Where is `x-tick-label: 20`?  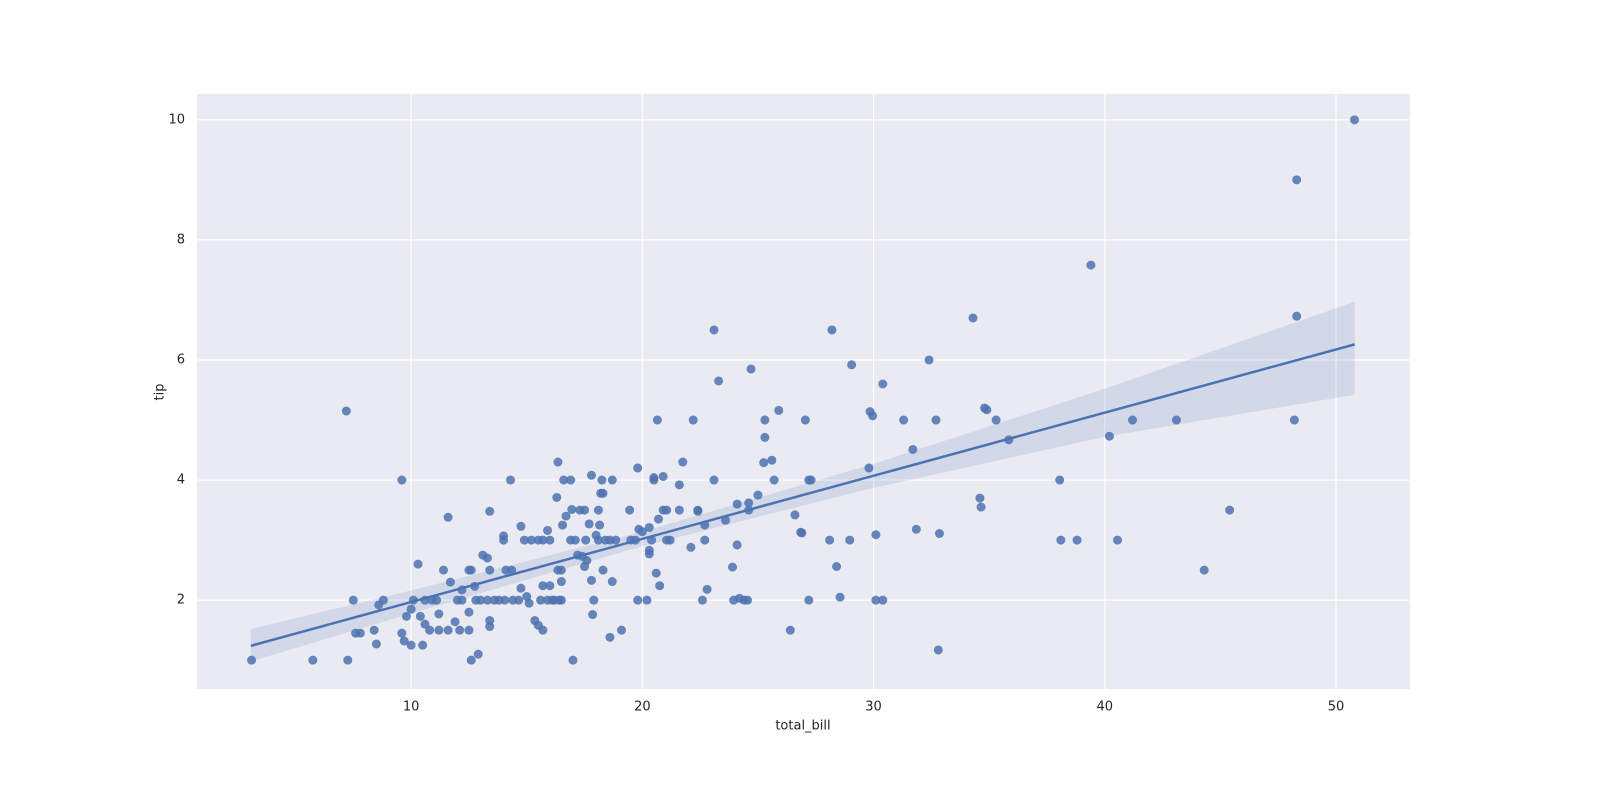
x-tick-label: 20 is located at coordinates (642, 707).